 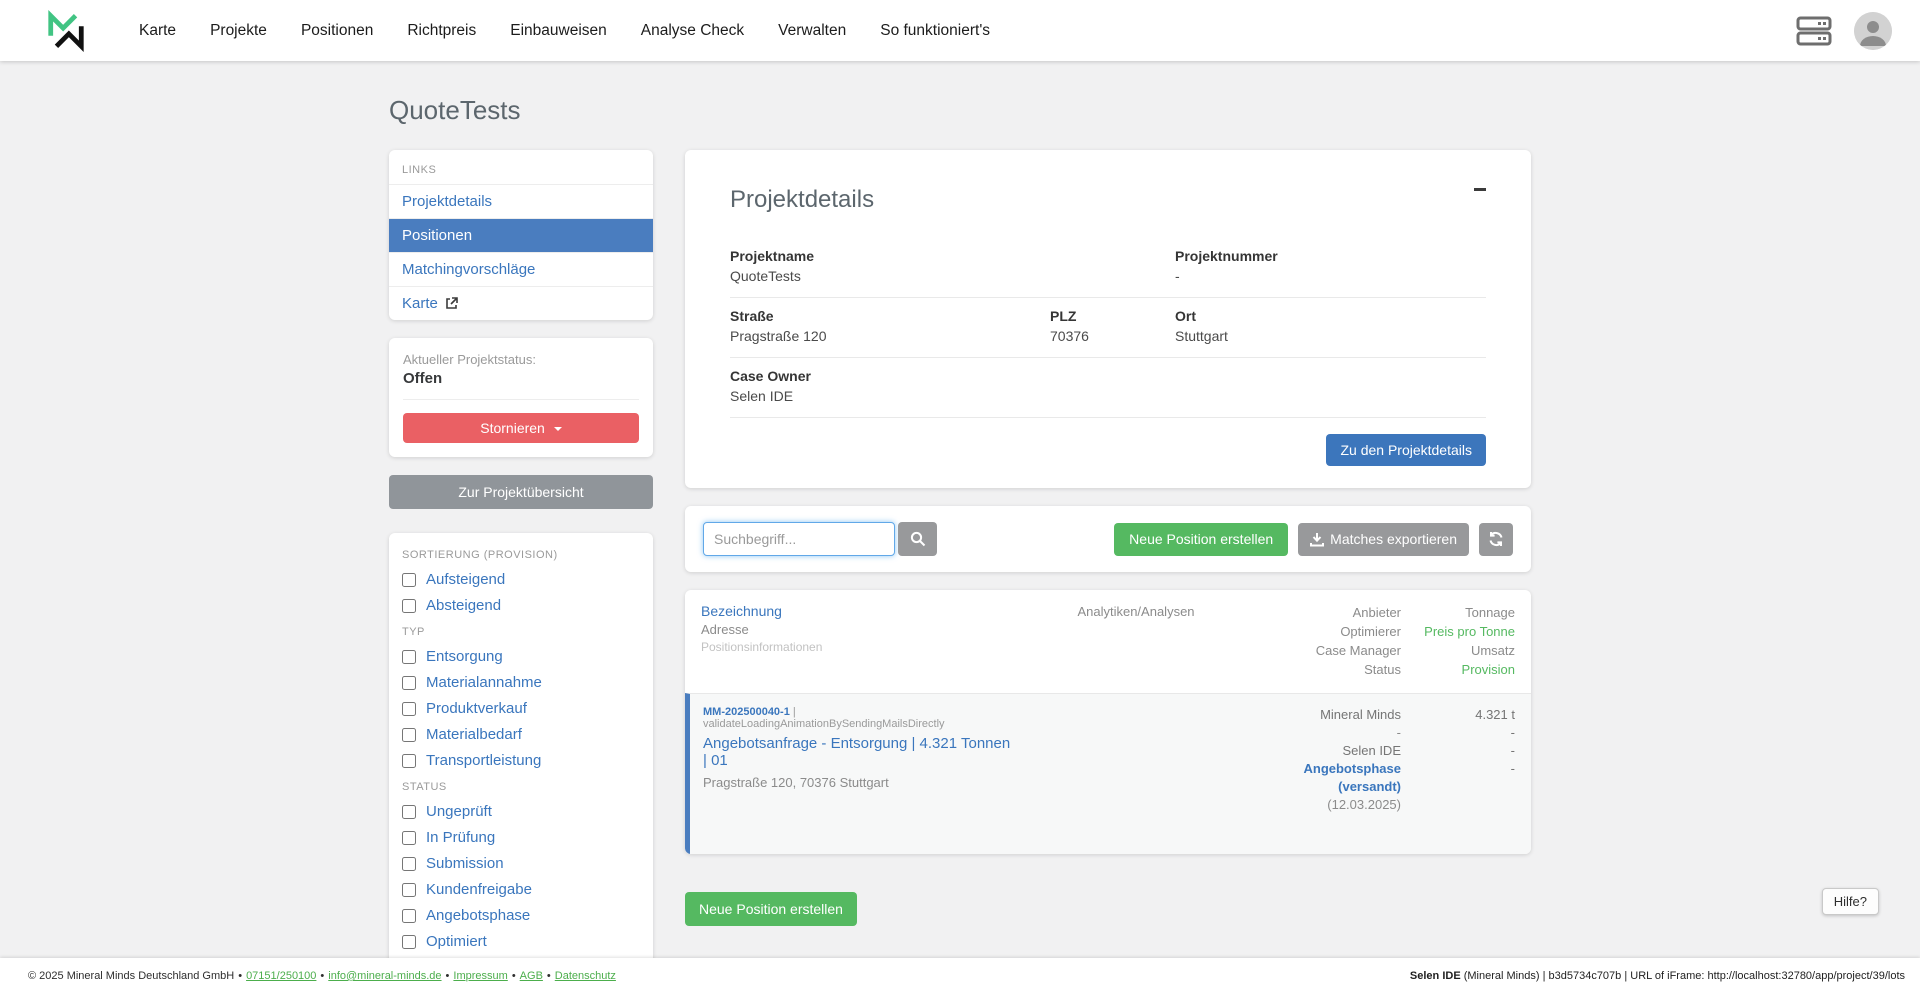 I want to click on search-button, so click(x=917, y=539).